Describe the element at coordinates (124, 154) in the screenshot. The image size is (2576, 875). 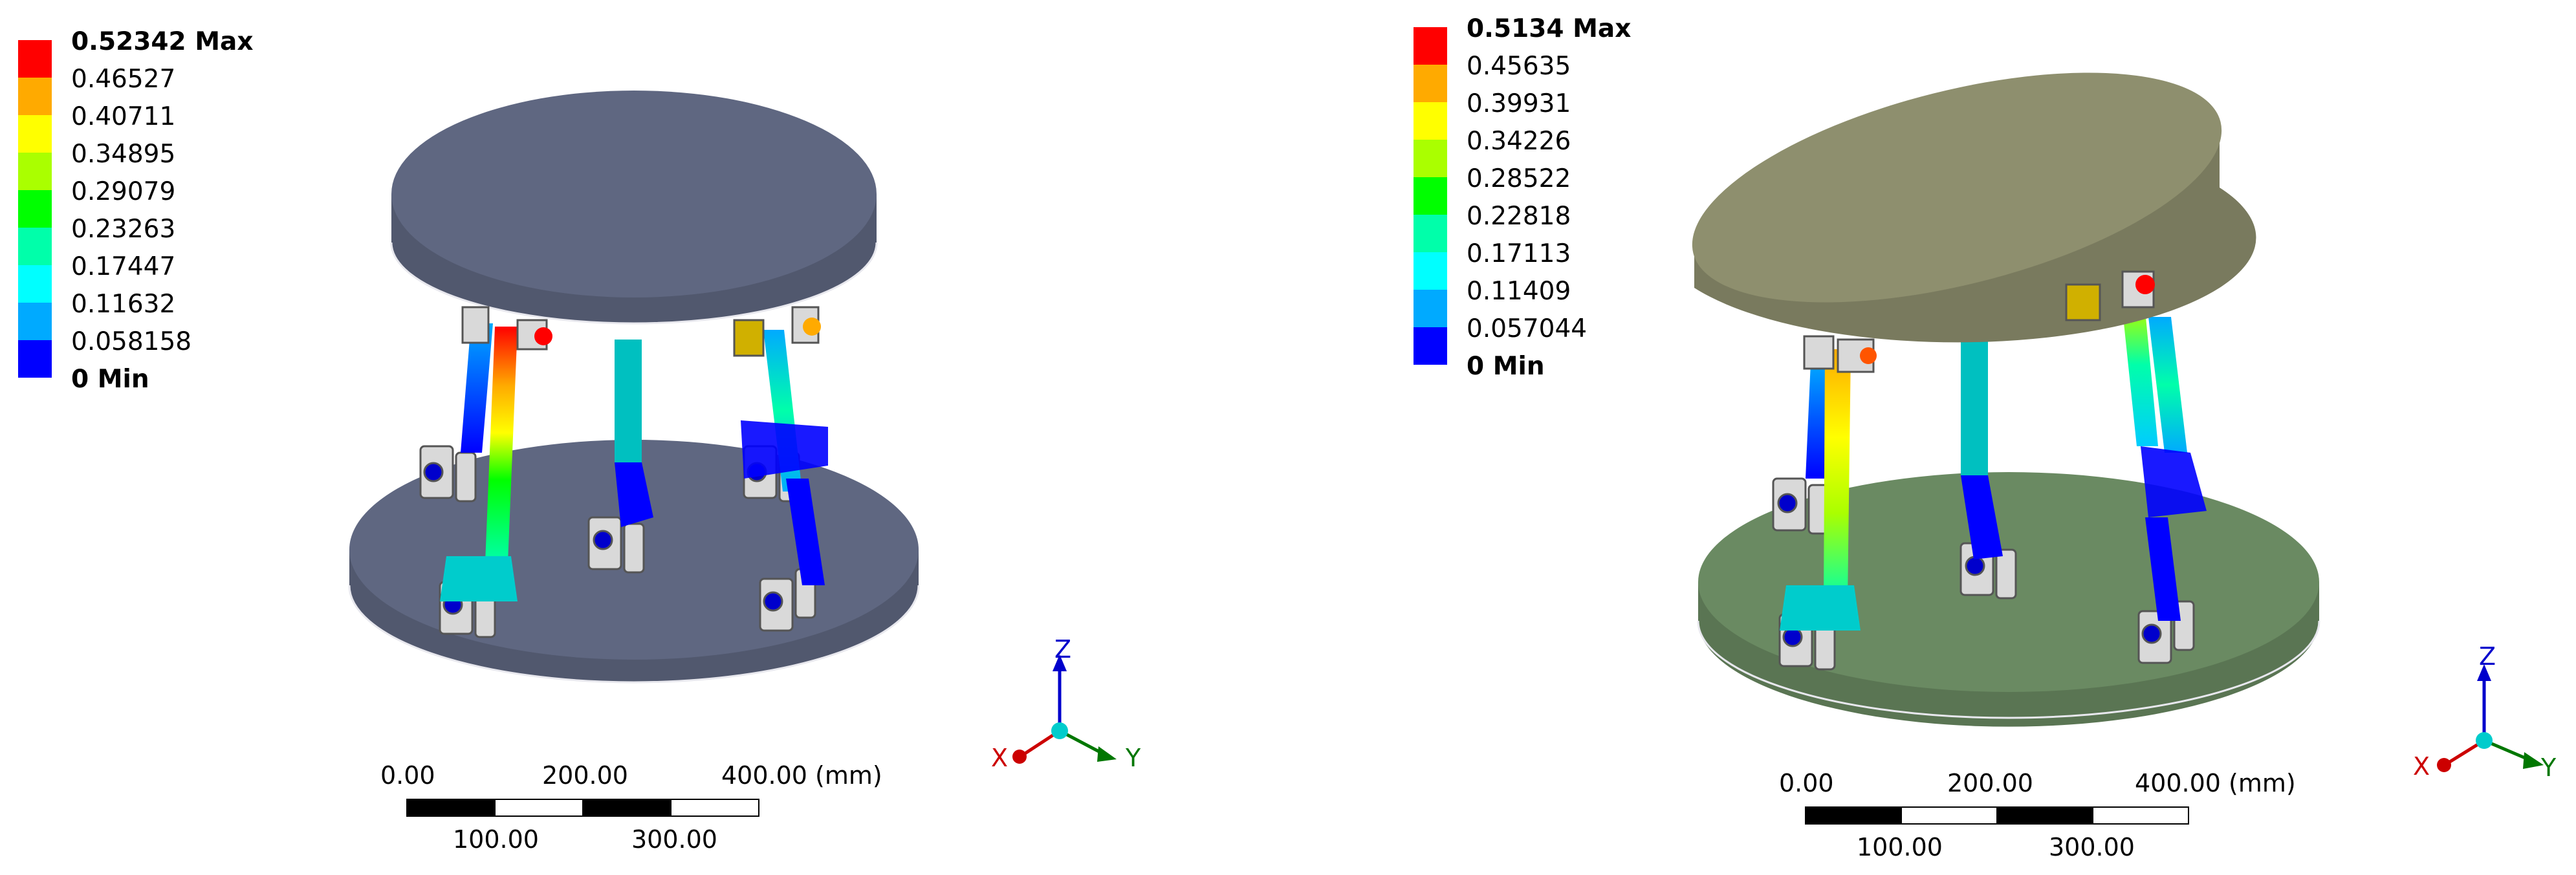
I see `legend-level-label: 0.34895` at that location.